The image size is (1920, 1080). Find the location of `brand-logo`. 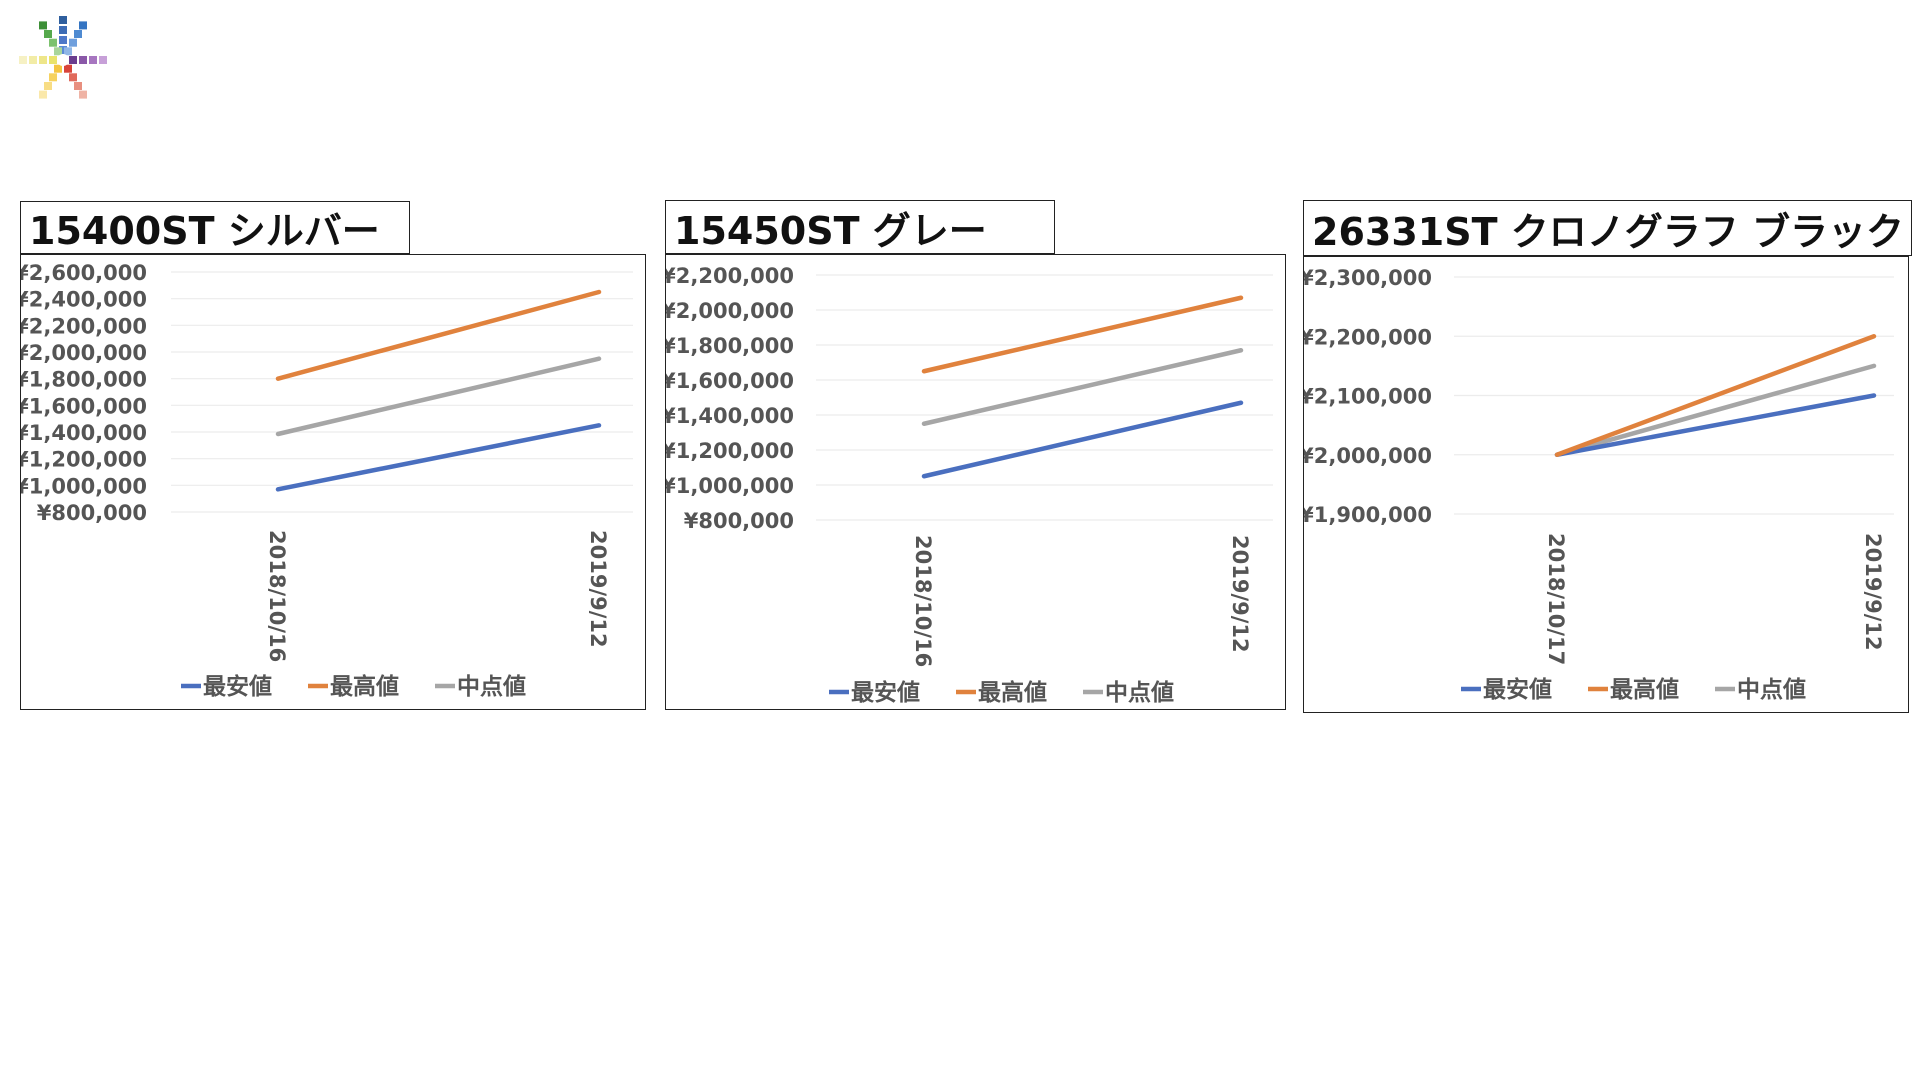

brand-logo is located at coordinates (63, 60).